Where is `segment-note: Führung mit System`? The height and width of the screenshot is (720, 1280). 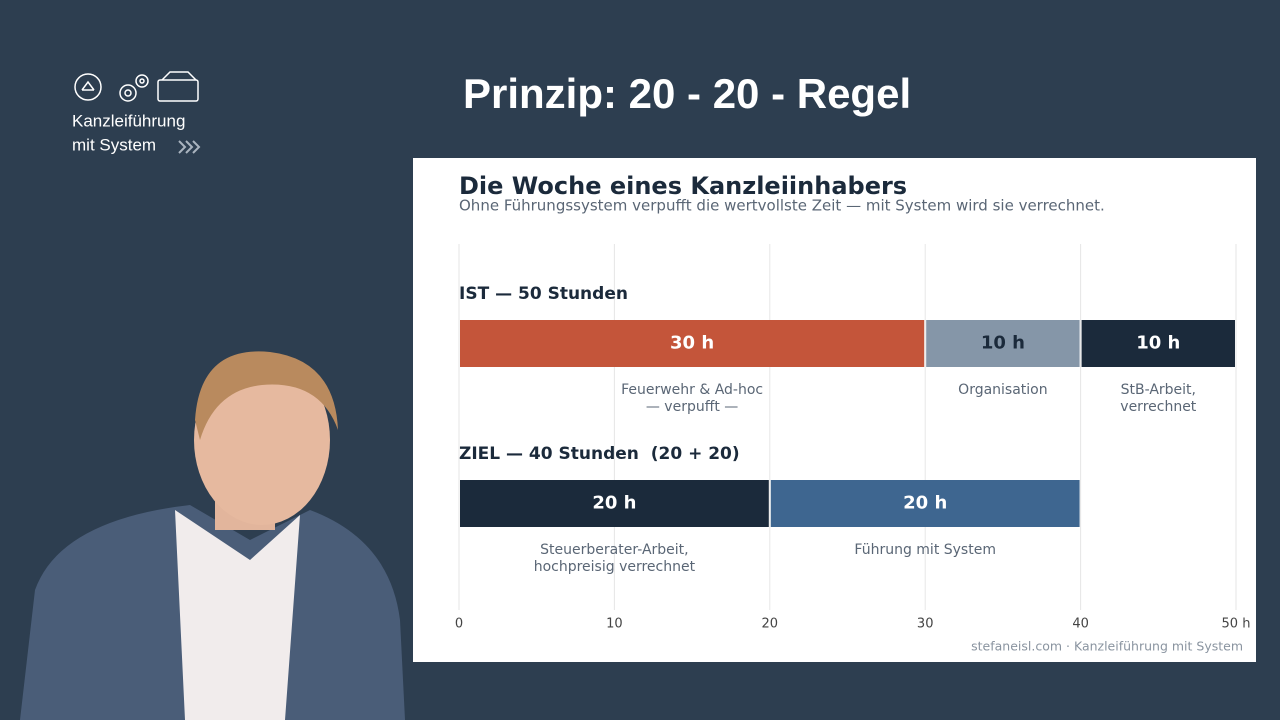 segment-note: Führung mit System is located at coordinates (925, 550).